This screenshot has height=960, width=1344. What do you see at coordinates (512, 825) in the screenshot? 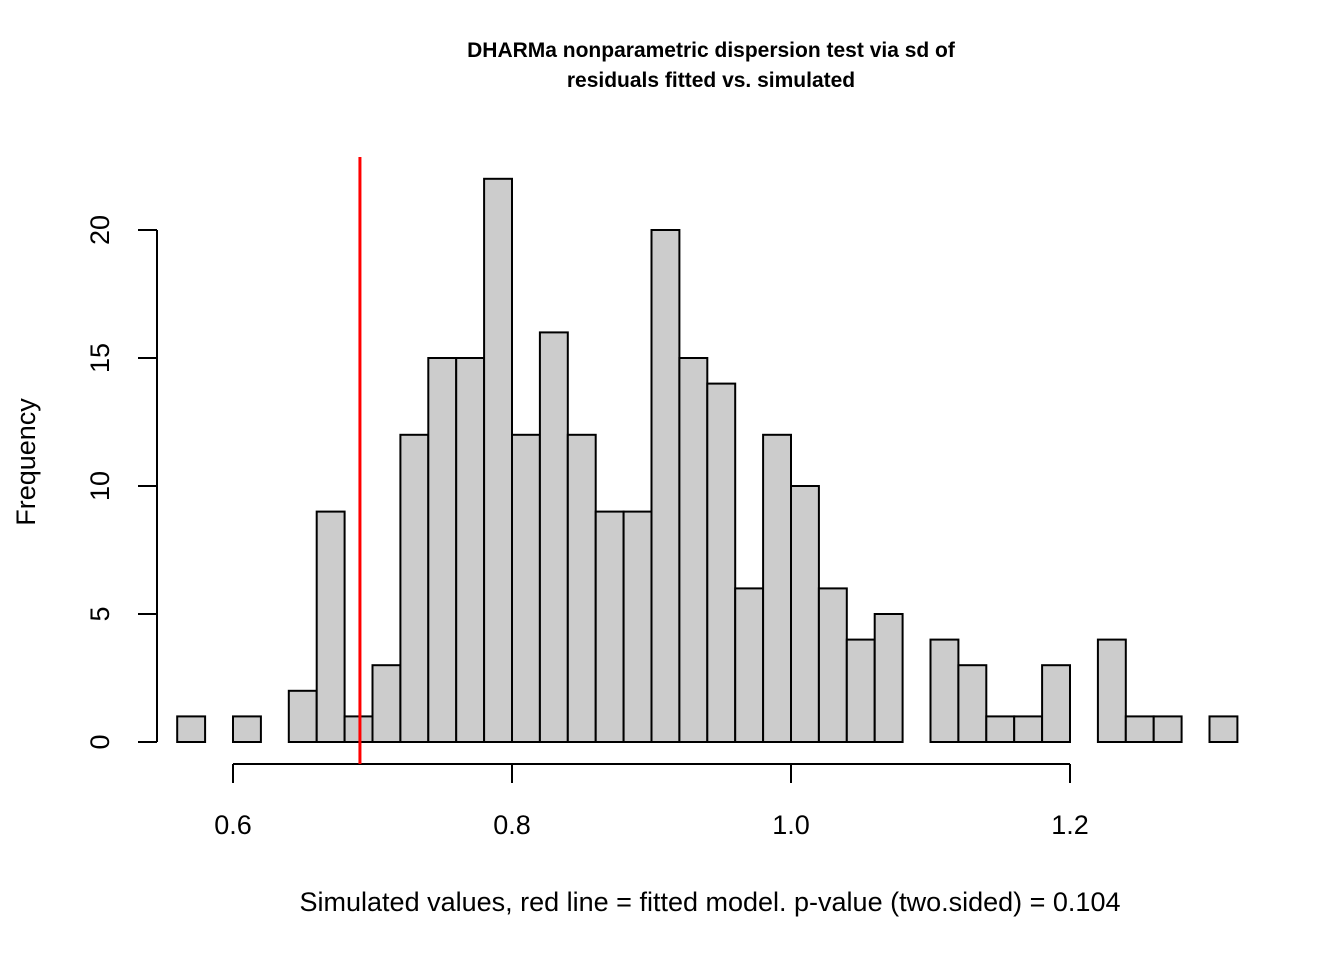
I see `x-tick-label: 0.8` at bounding box center [512, 825].